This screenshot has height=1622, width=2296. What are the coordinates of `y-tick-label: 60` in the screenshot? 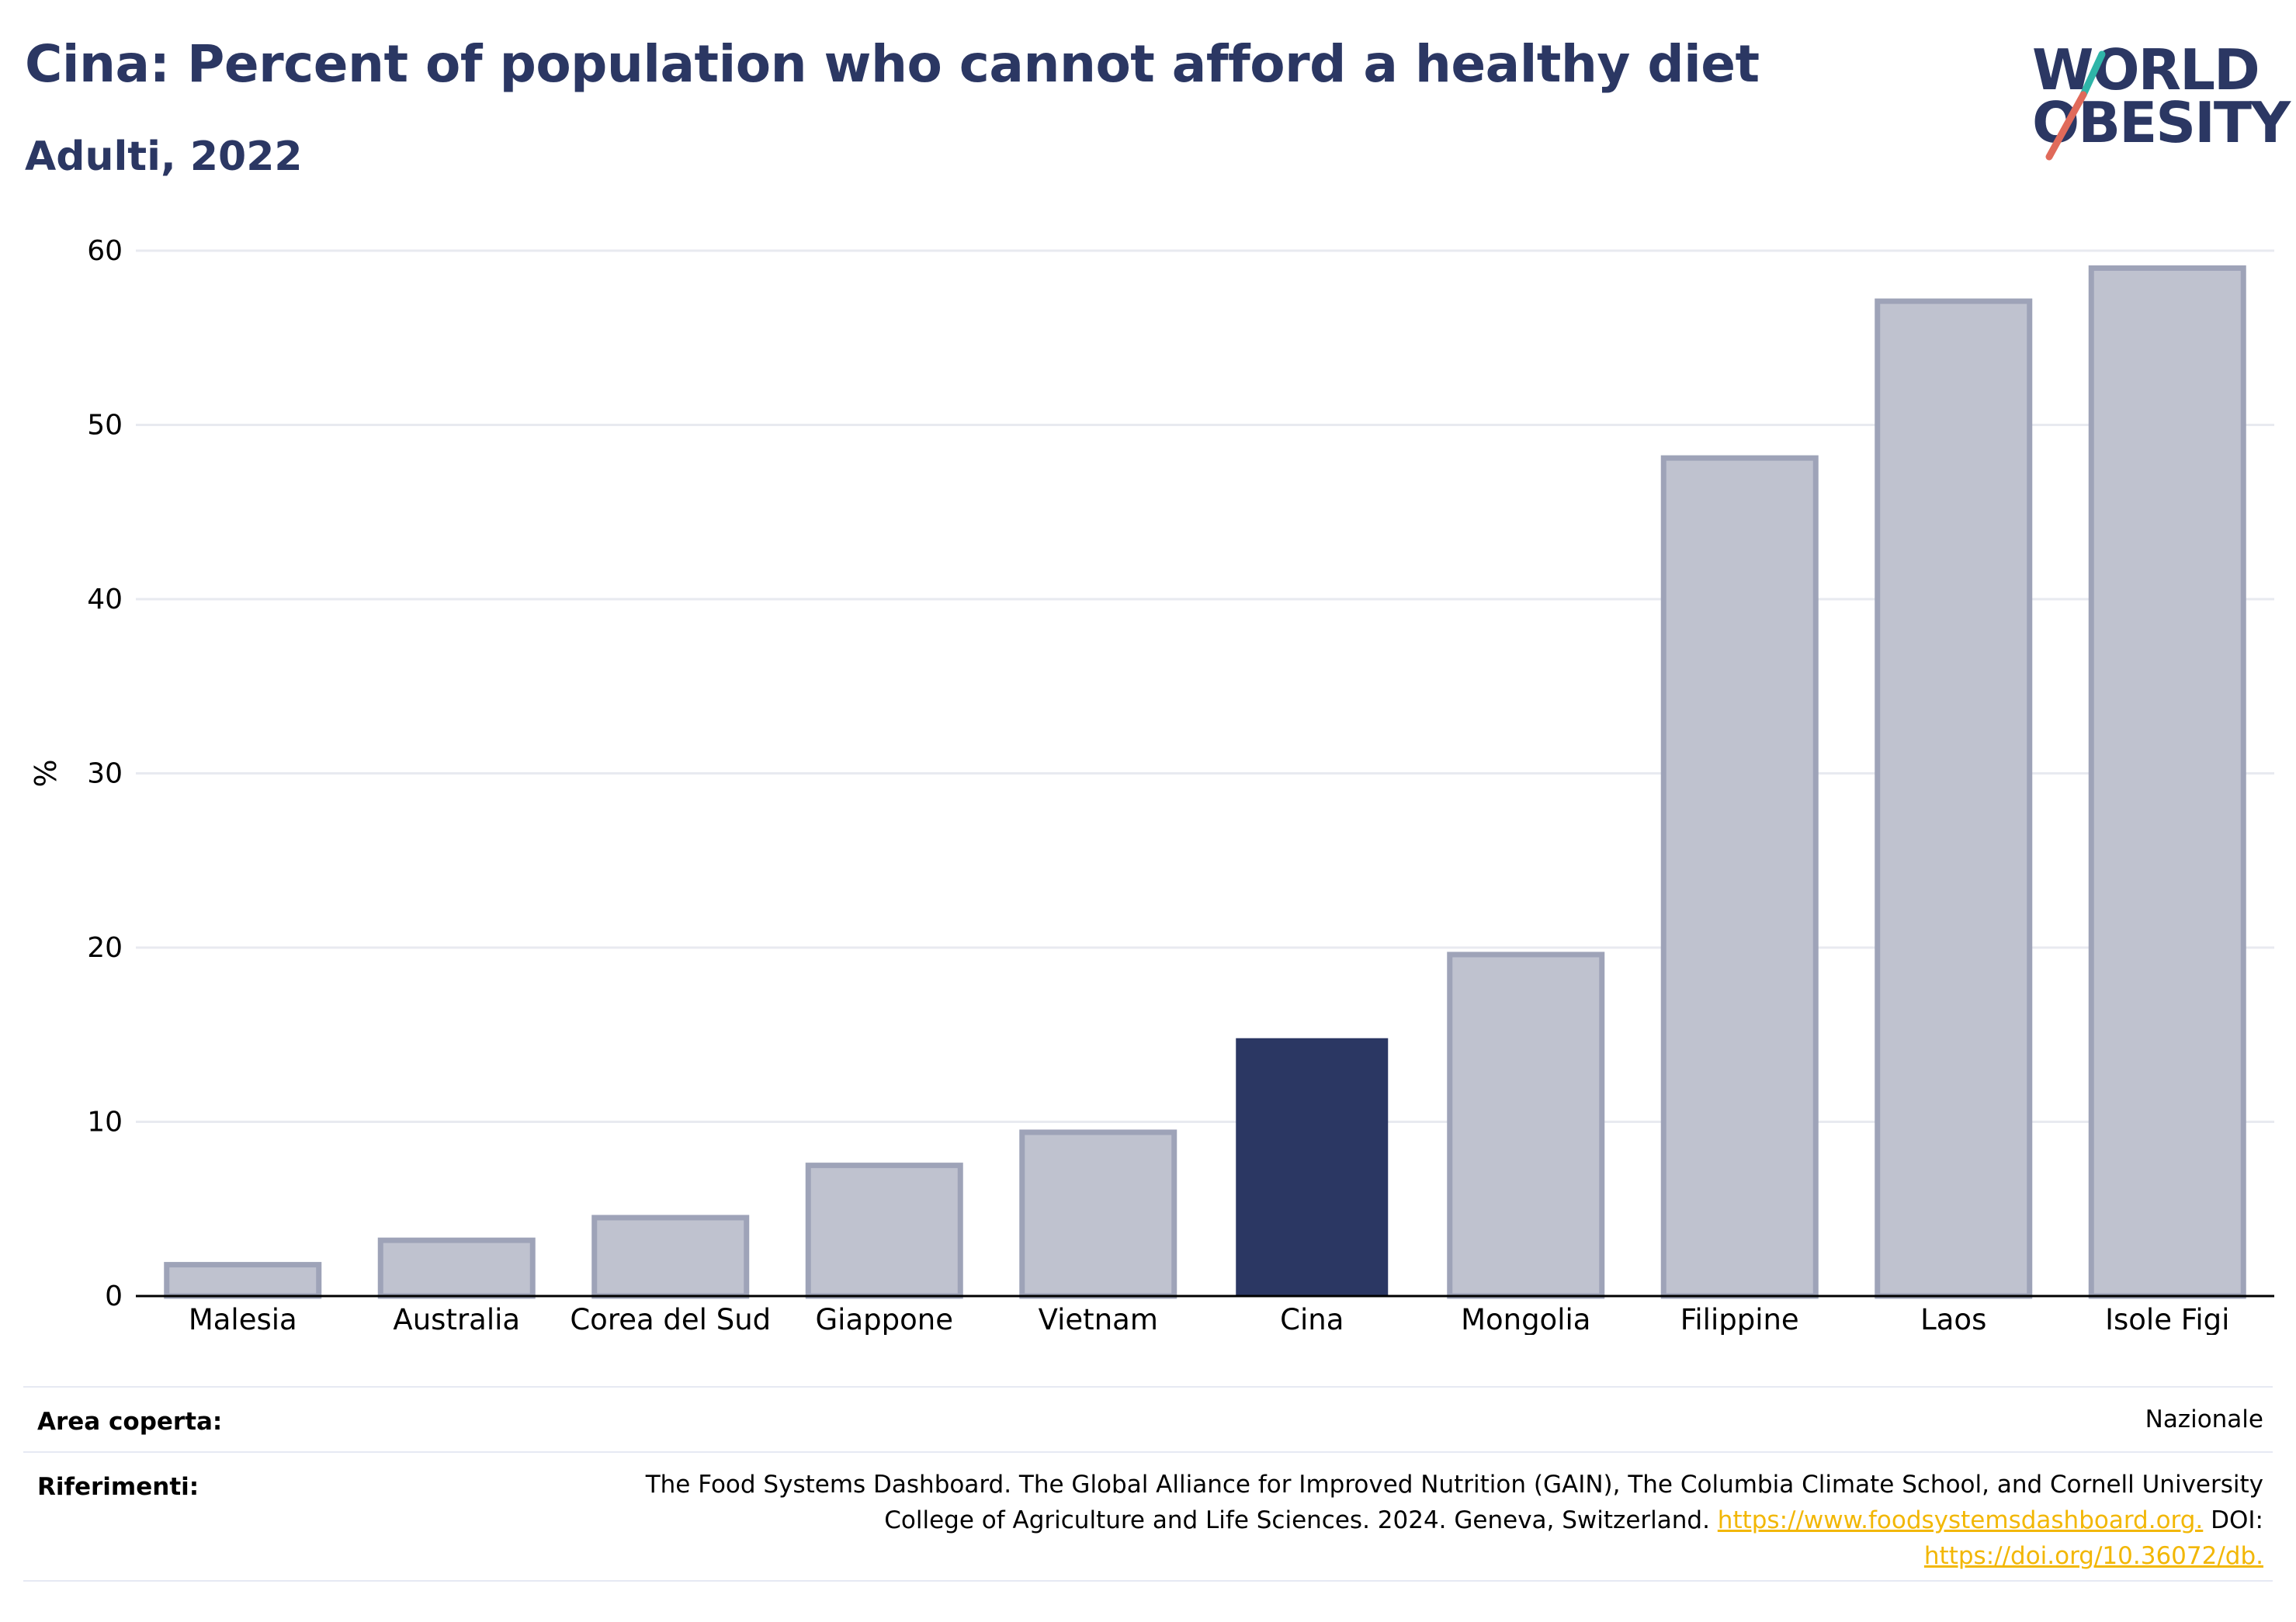 It's located at (105, 251).